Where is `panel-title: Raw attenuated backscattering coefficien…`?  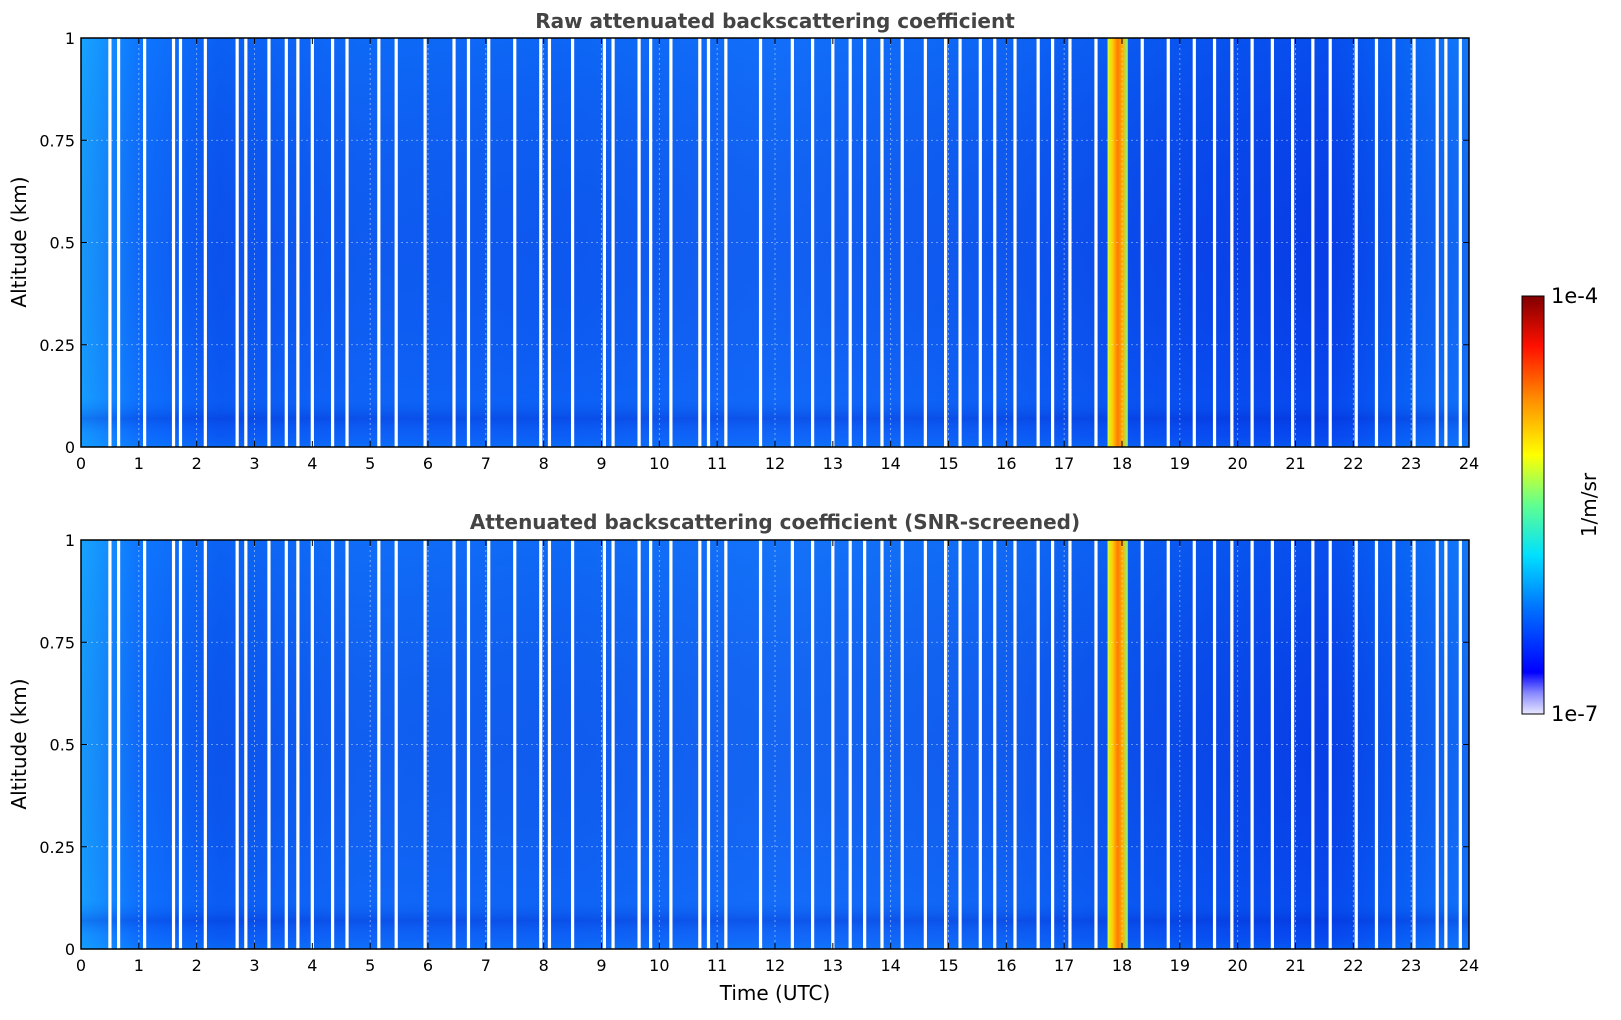
panel-title: Raw attenuated backscattering coefficien… is located at coordinates (775, 21).